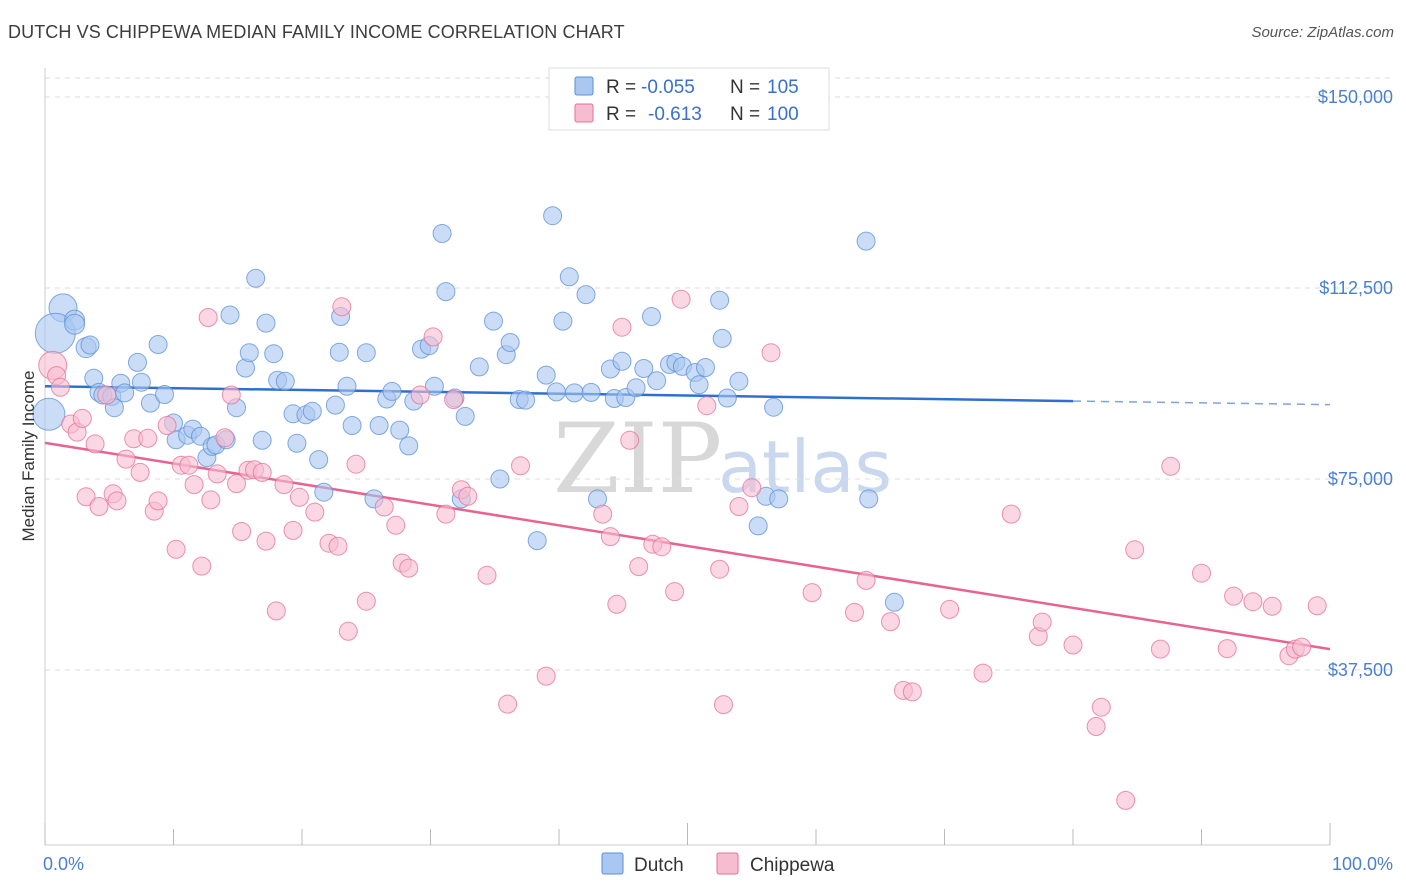  What do you see at coordinates (668, 87) in the screenshot?
I see `legend-r-value-dutch: -0.055` at bounding box center [668, 87].